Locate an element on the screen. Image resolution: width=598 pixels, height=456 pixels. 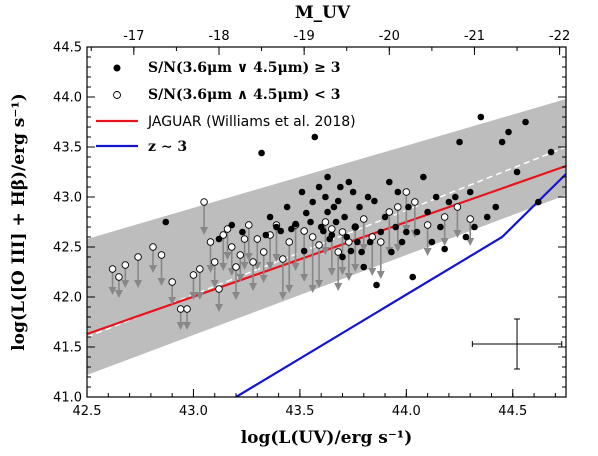
top-tick-label: -22 is located at coordinates (559, 36).